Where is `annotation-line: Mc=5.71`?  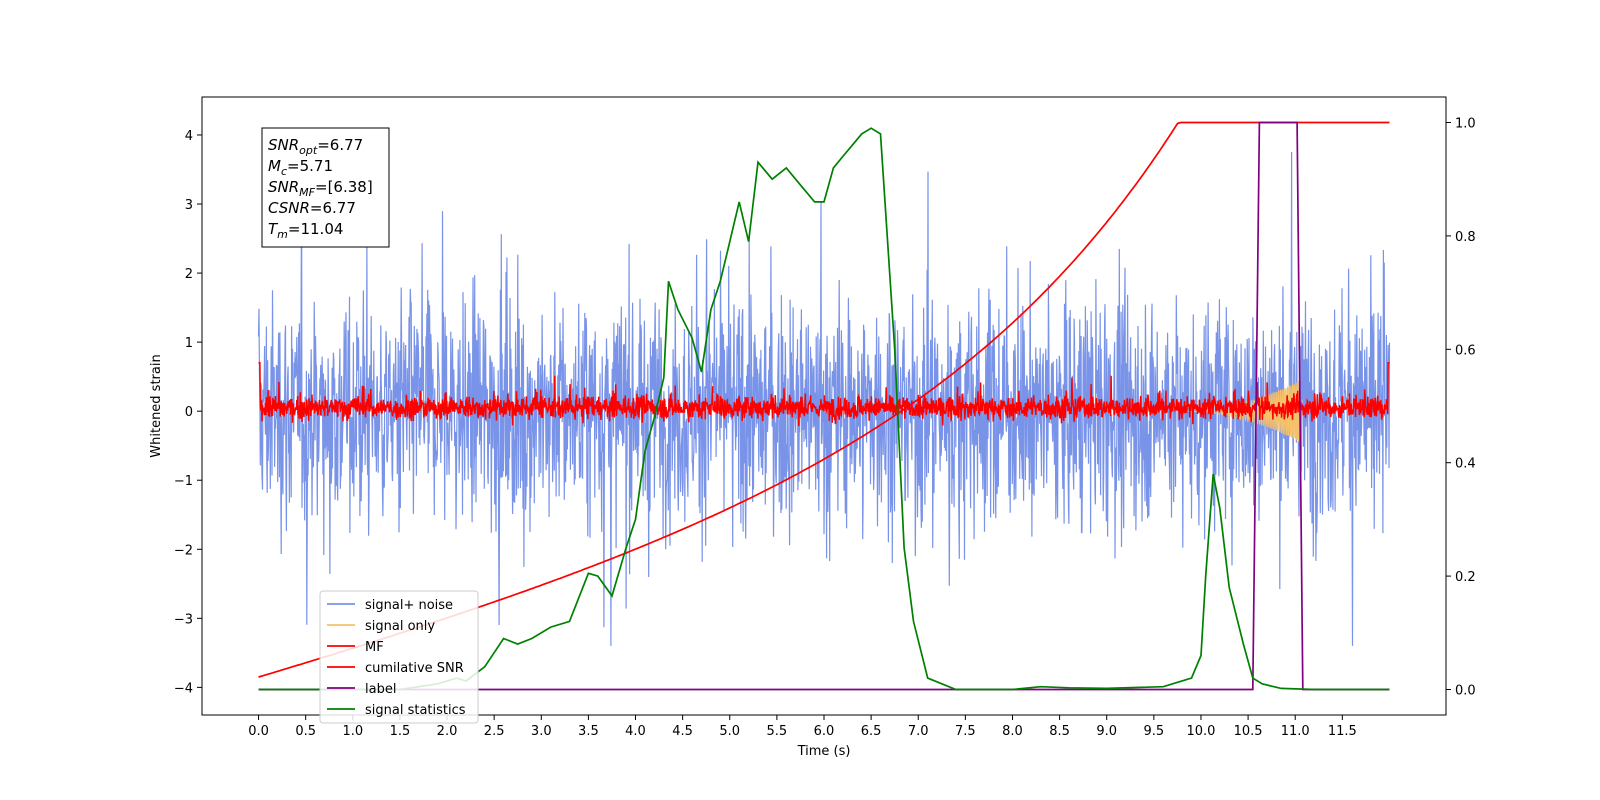
annotation-line: Mc=5.71 is located at coordinates (300, 167).